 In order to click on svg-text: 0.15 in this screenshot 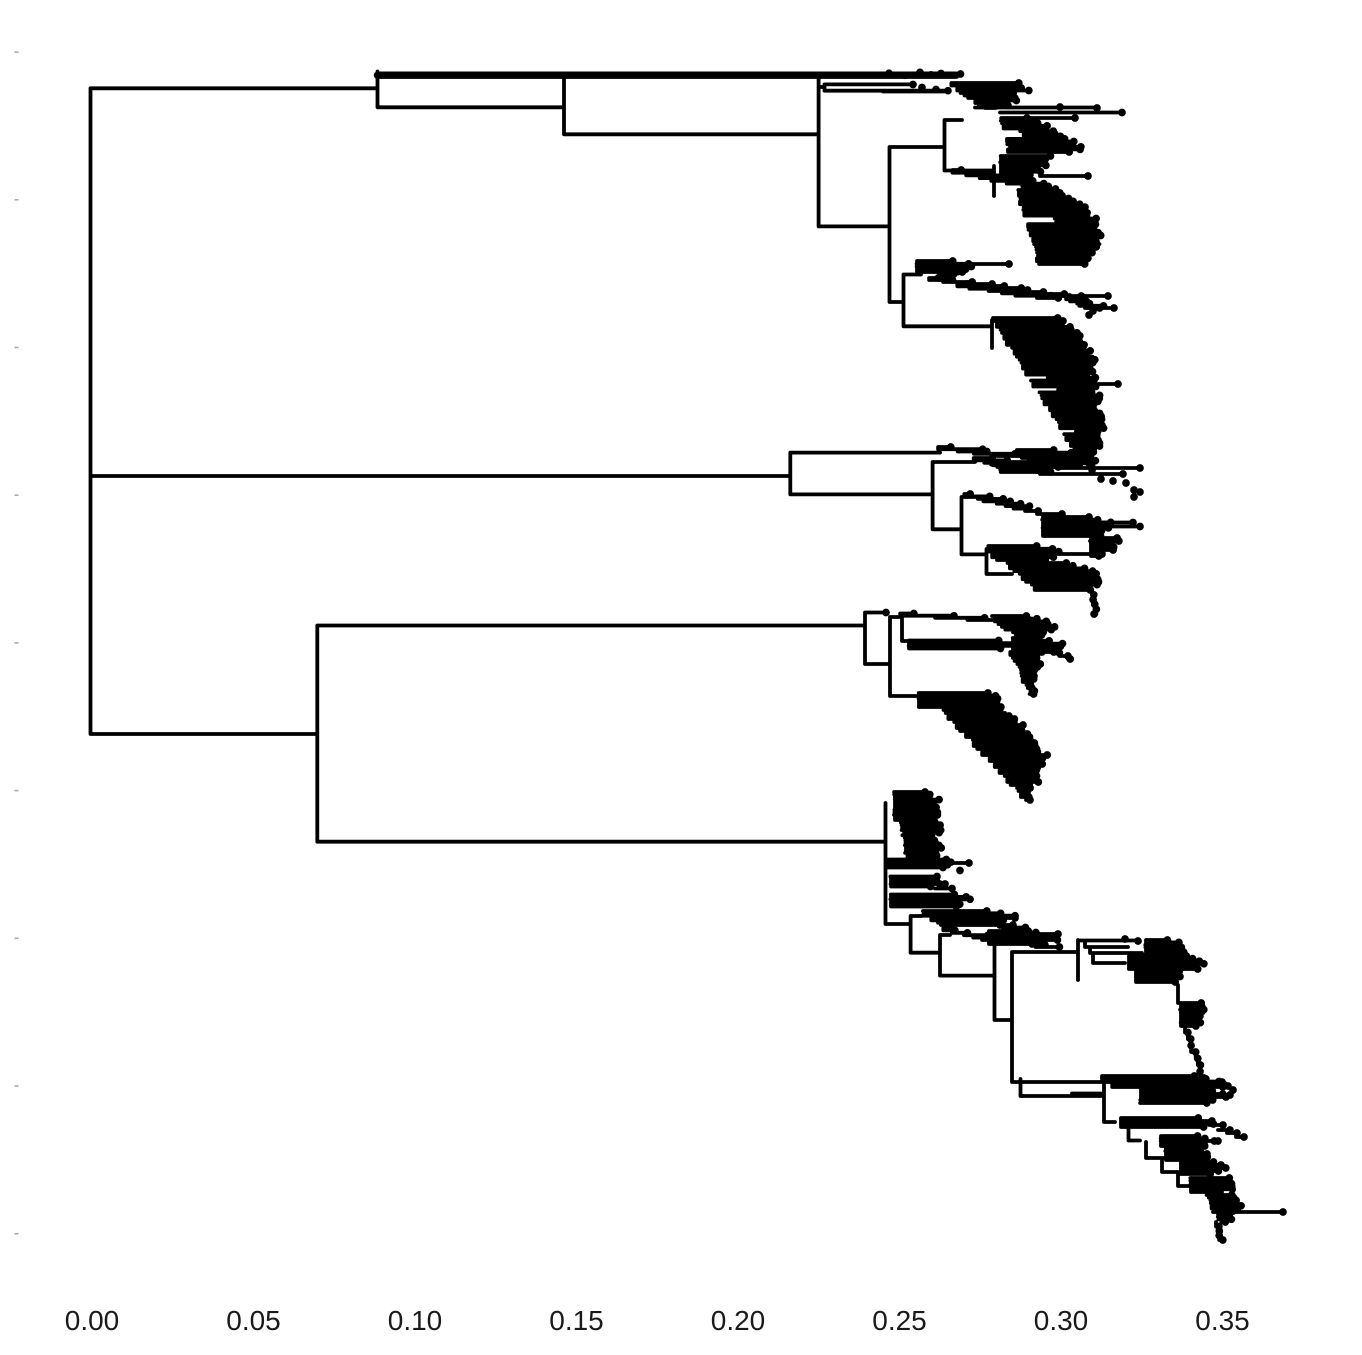, I will do `click(576, 1320)`.